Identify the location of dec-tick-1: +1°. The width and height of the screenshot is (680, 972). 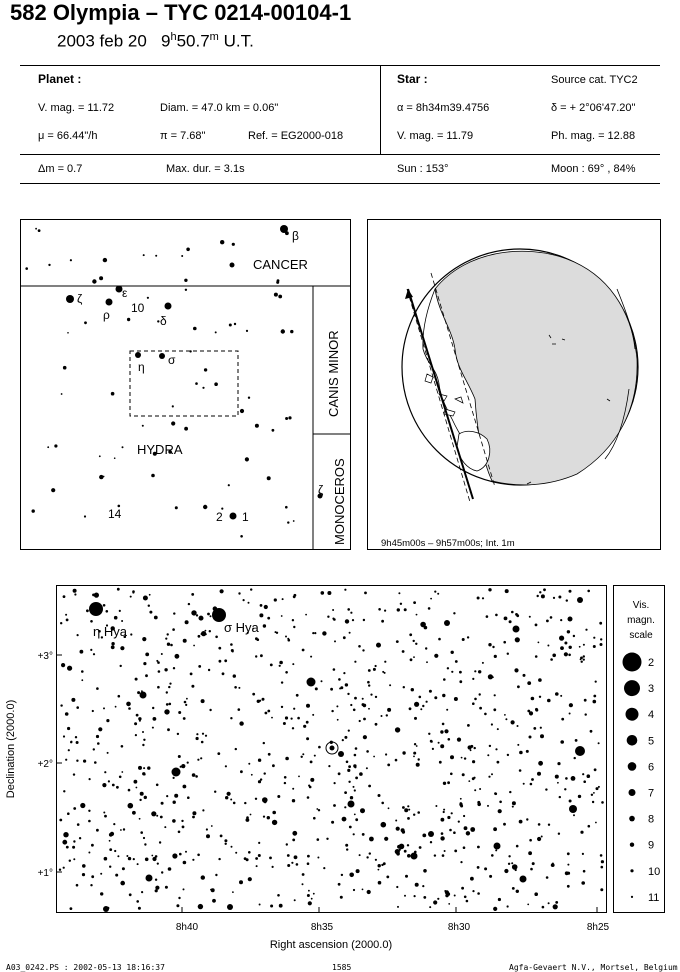
(45, 873).